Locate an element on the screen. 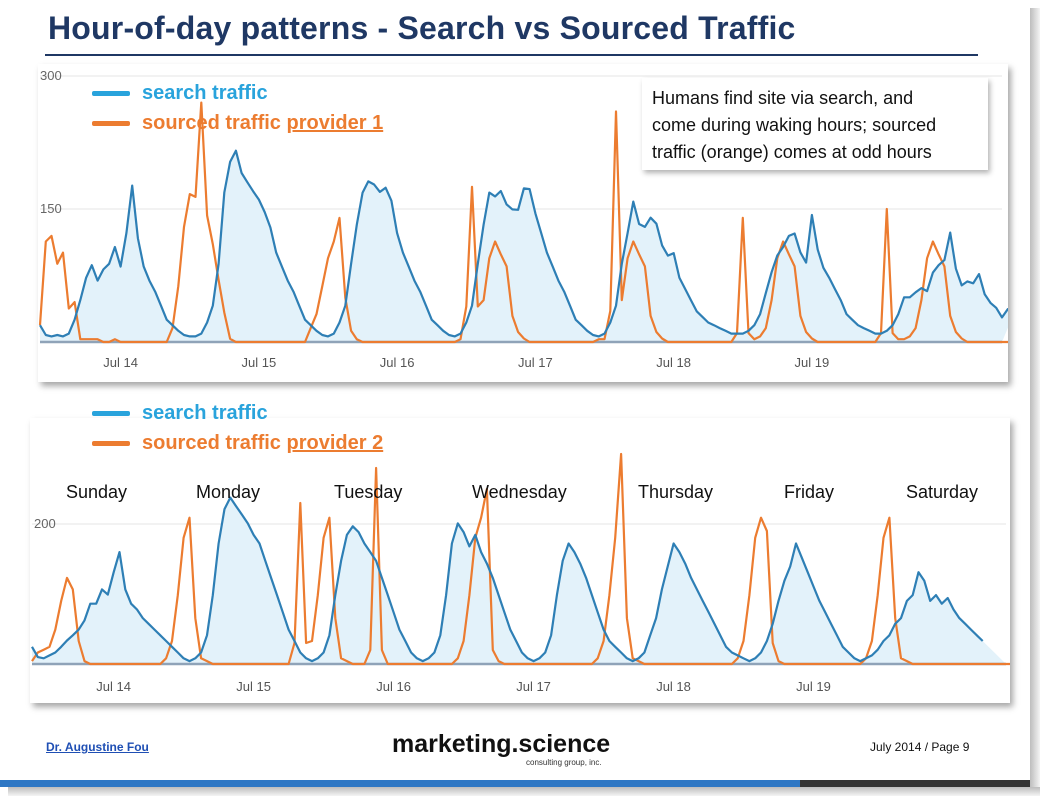  legend-sourced-2: sourced traffic provider 2 is located at coordinates (237, 443).